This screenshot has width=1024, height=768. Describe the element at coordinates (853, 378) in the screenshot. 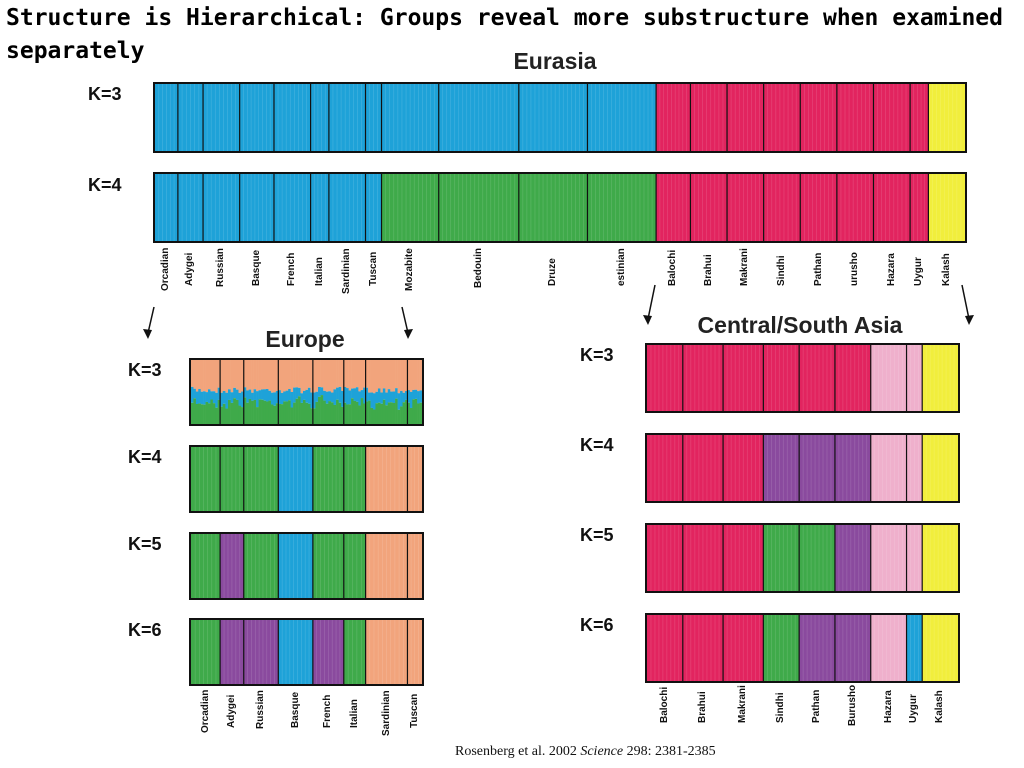

I see `population-segment-burusho` at that location.